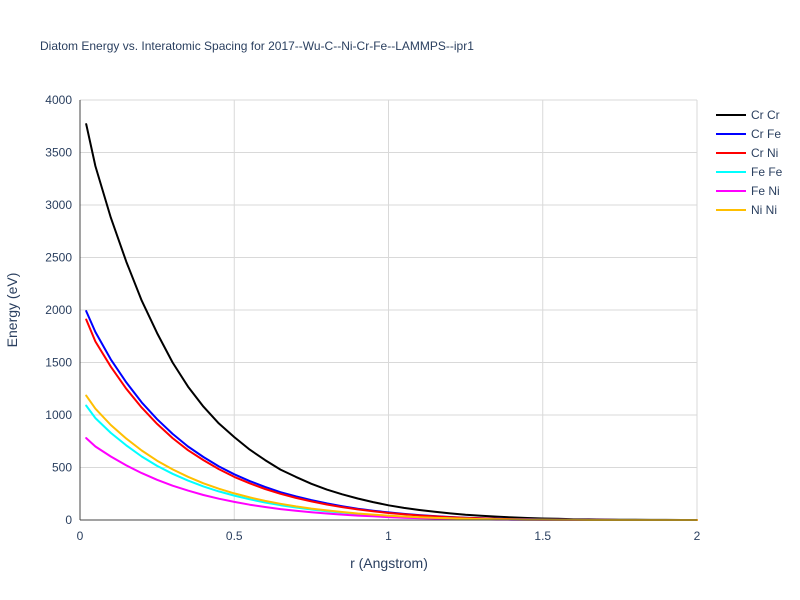 The height and width of the screenshot is (600, 800). I want to click on x-tick-label: 1.5, so click(542, 536).